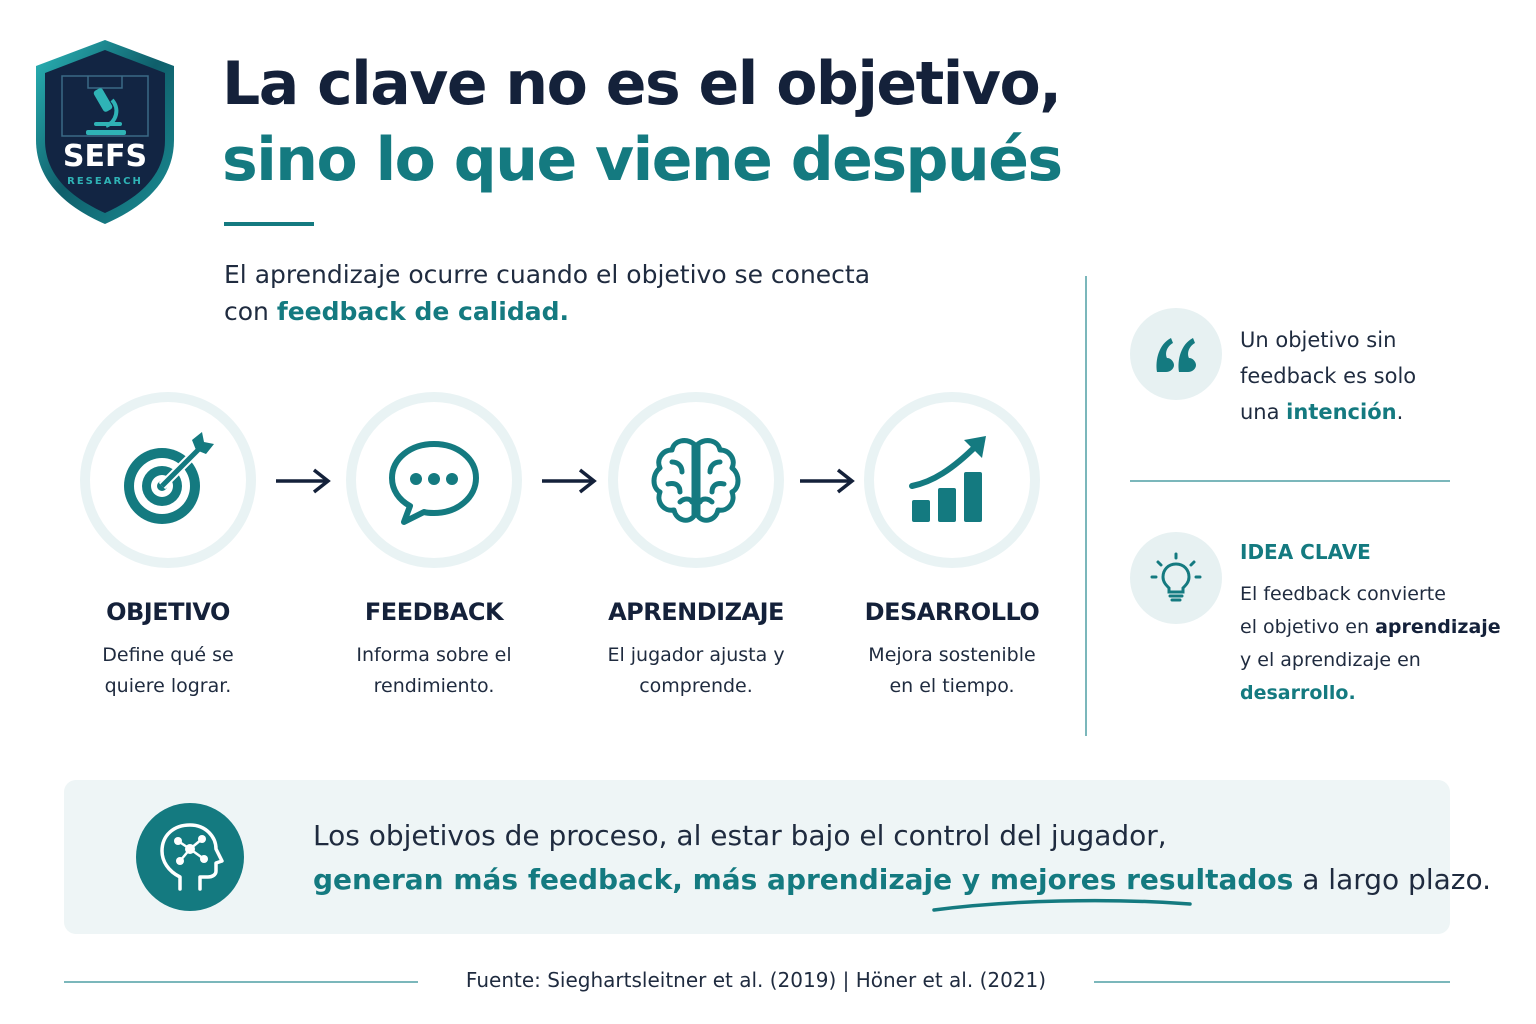  I want to click on vertical-divider, so click(1086, 506).